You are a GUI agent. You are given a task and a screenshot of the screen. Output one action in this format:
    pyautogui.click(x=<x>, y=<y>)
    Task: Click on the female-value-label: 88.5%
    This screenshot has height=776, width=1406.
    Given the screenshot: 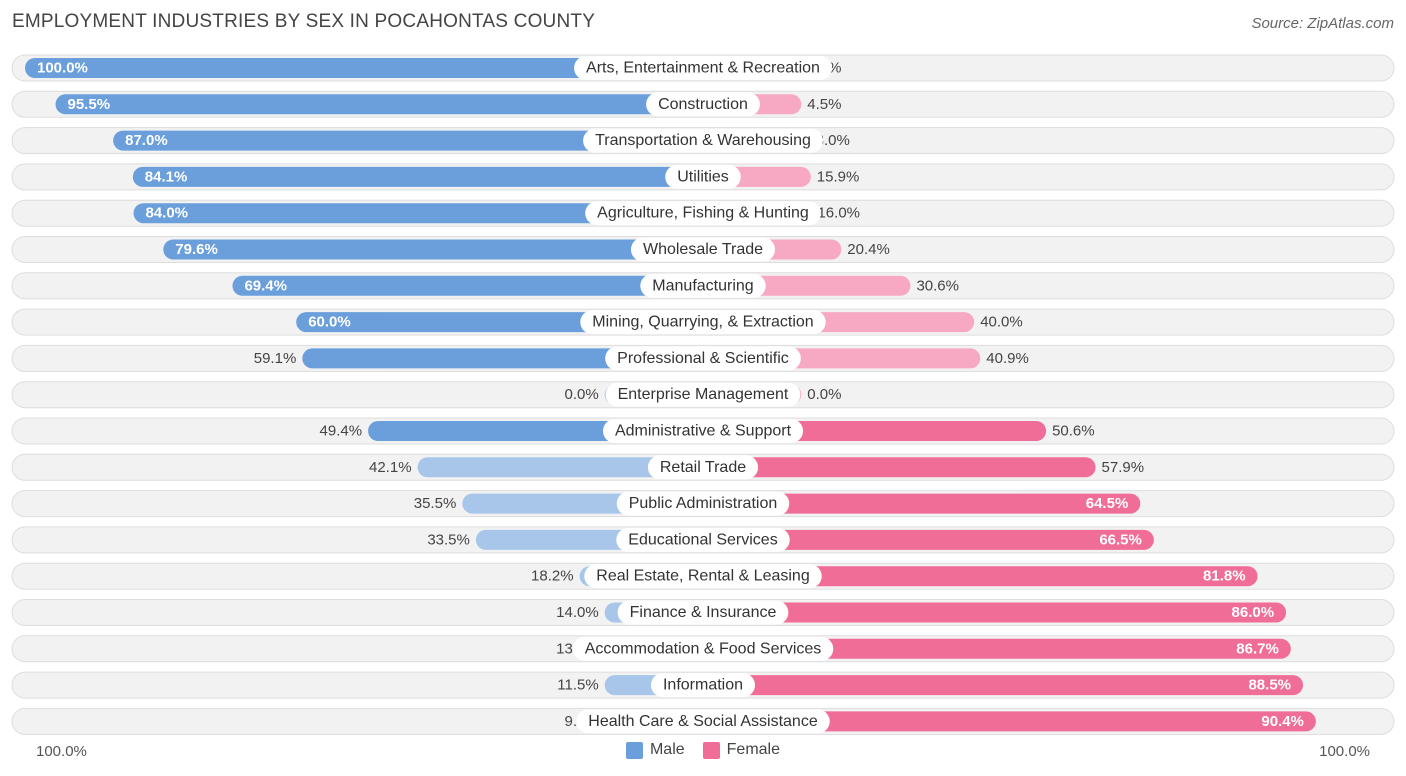 What is the action you would take?
    pyautogui.click(x=1269, y=685)
    